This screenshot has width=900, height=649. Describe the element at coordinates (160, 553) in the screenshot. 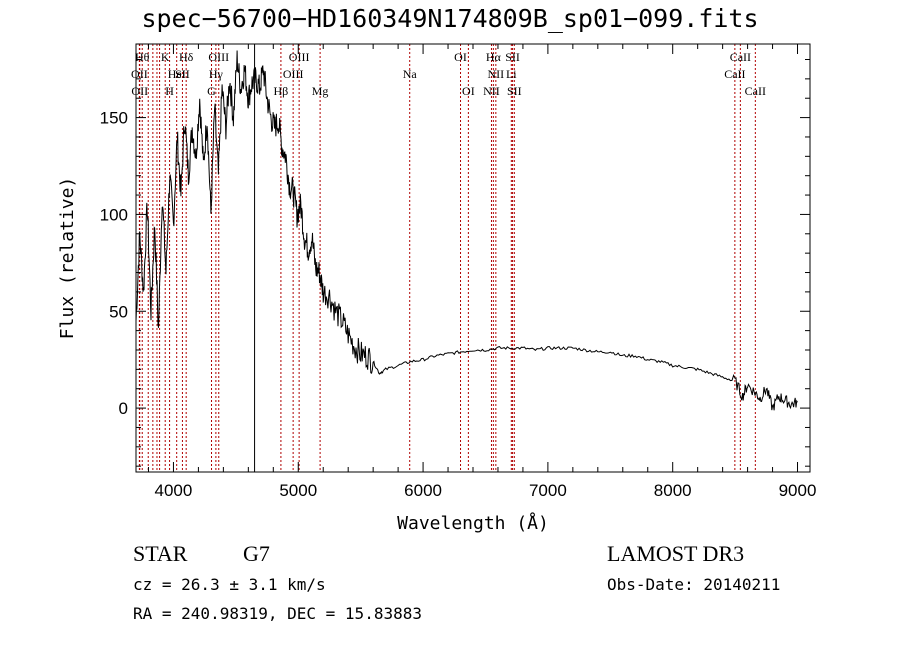

I see `object-class: STAR` at that location.